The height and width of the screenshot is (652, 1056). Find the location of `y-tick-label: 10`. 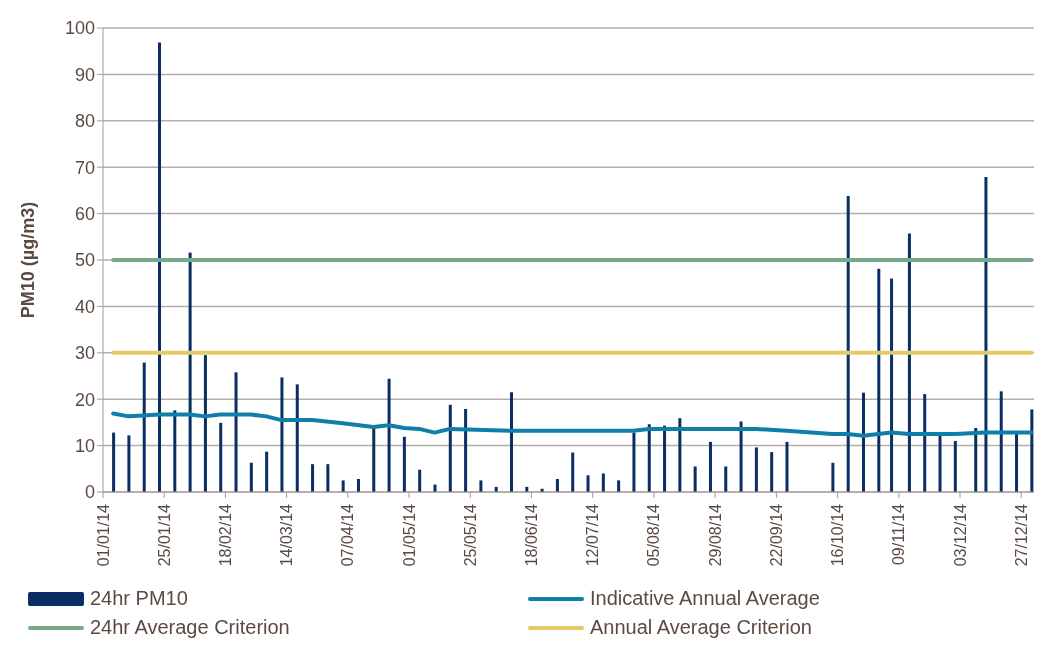

y-tick-label: 10 is located at coordinates (84, 445).